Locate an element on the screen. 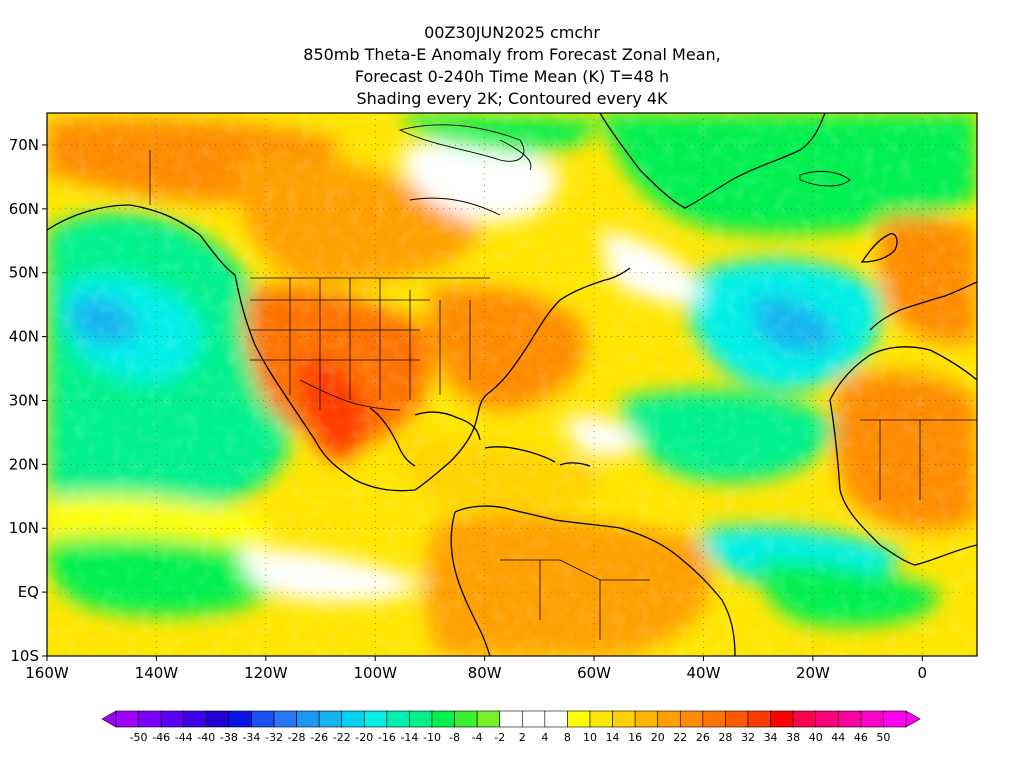  lat-tick-label: EQ is located at coordinates (28, 592).